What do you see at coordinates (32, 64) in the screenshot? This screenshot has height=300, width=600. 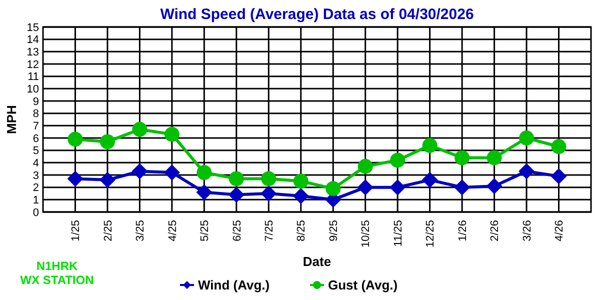 I see `y-tick-label: 12` at bounding box center [32, 64].